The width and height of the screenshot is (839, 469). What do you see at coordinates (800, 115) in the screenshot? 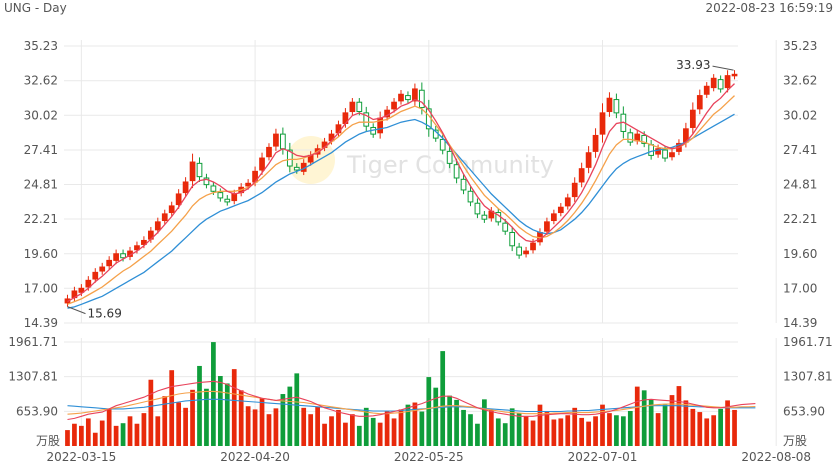
I see `price-tick-label-right: 30.02` at bounding box center [800, 115].